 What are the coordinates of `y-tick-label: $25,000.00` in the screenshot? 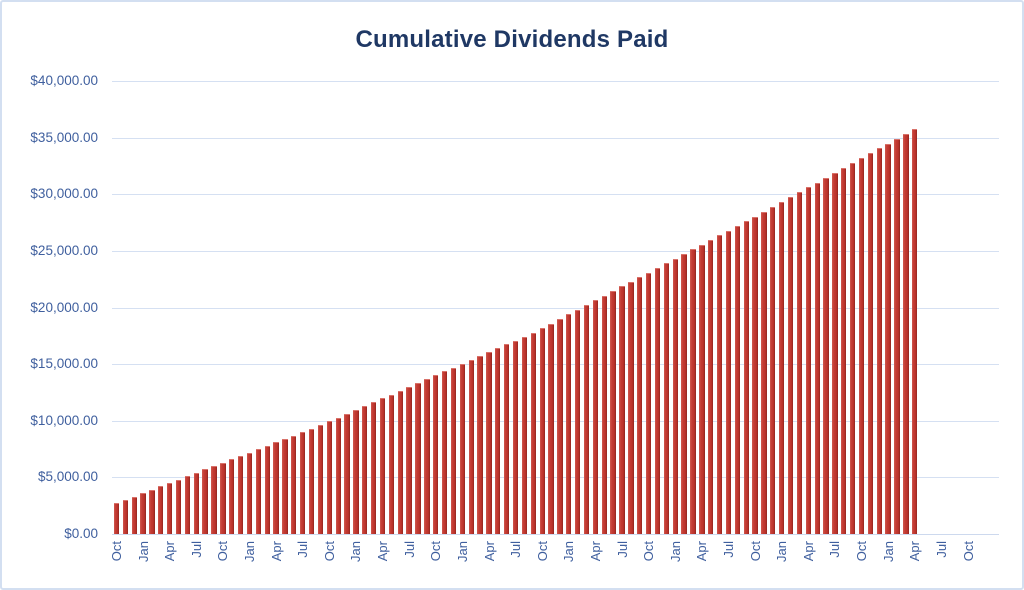 It's located at (64, 250).